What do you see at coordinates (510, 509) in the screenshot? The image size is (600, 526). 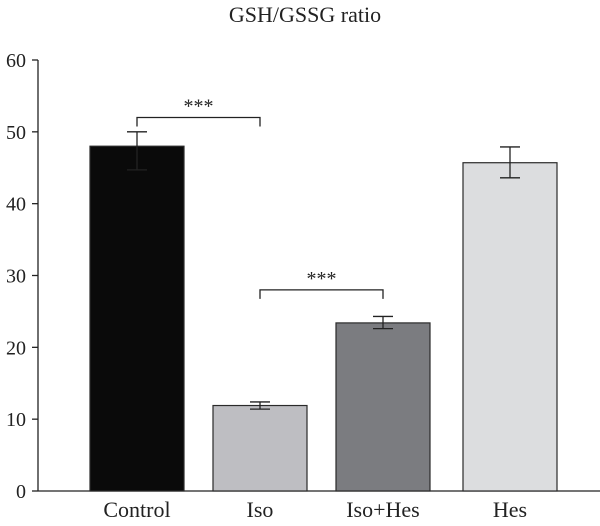 I see `x-category-label: Hes` at bounding box center [510, 509].